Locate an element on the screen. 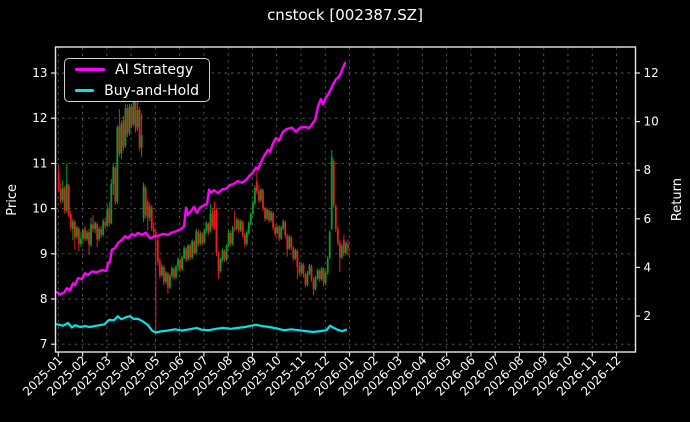  y-axis-label-price: Price is located at coordinates (12, 199).